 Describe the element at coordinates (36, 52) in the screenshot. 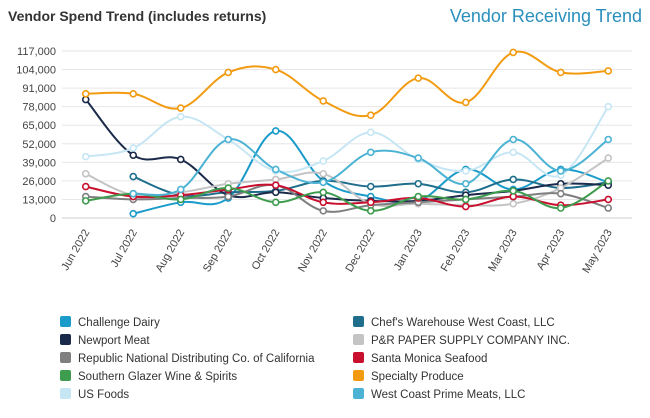

I see `y-tick-label: 117,000` at that location.